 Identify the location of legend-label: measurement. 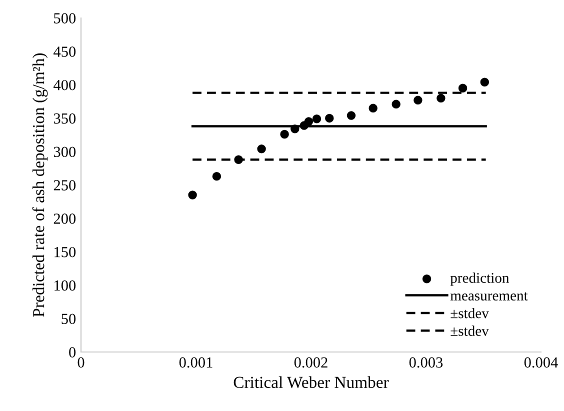
(489, 296).